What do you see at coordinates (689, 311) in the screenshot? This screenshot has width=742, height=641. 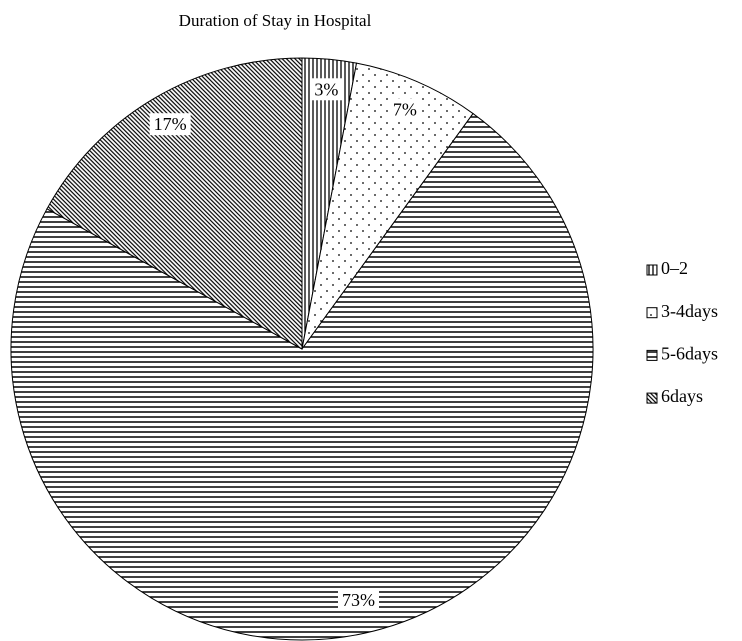 I see `legend-label: 3-4days` at bounding box center [689, 311].